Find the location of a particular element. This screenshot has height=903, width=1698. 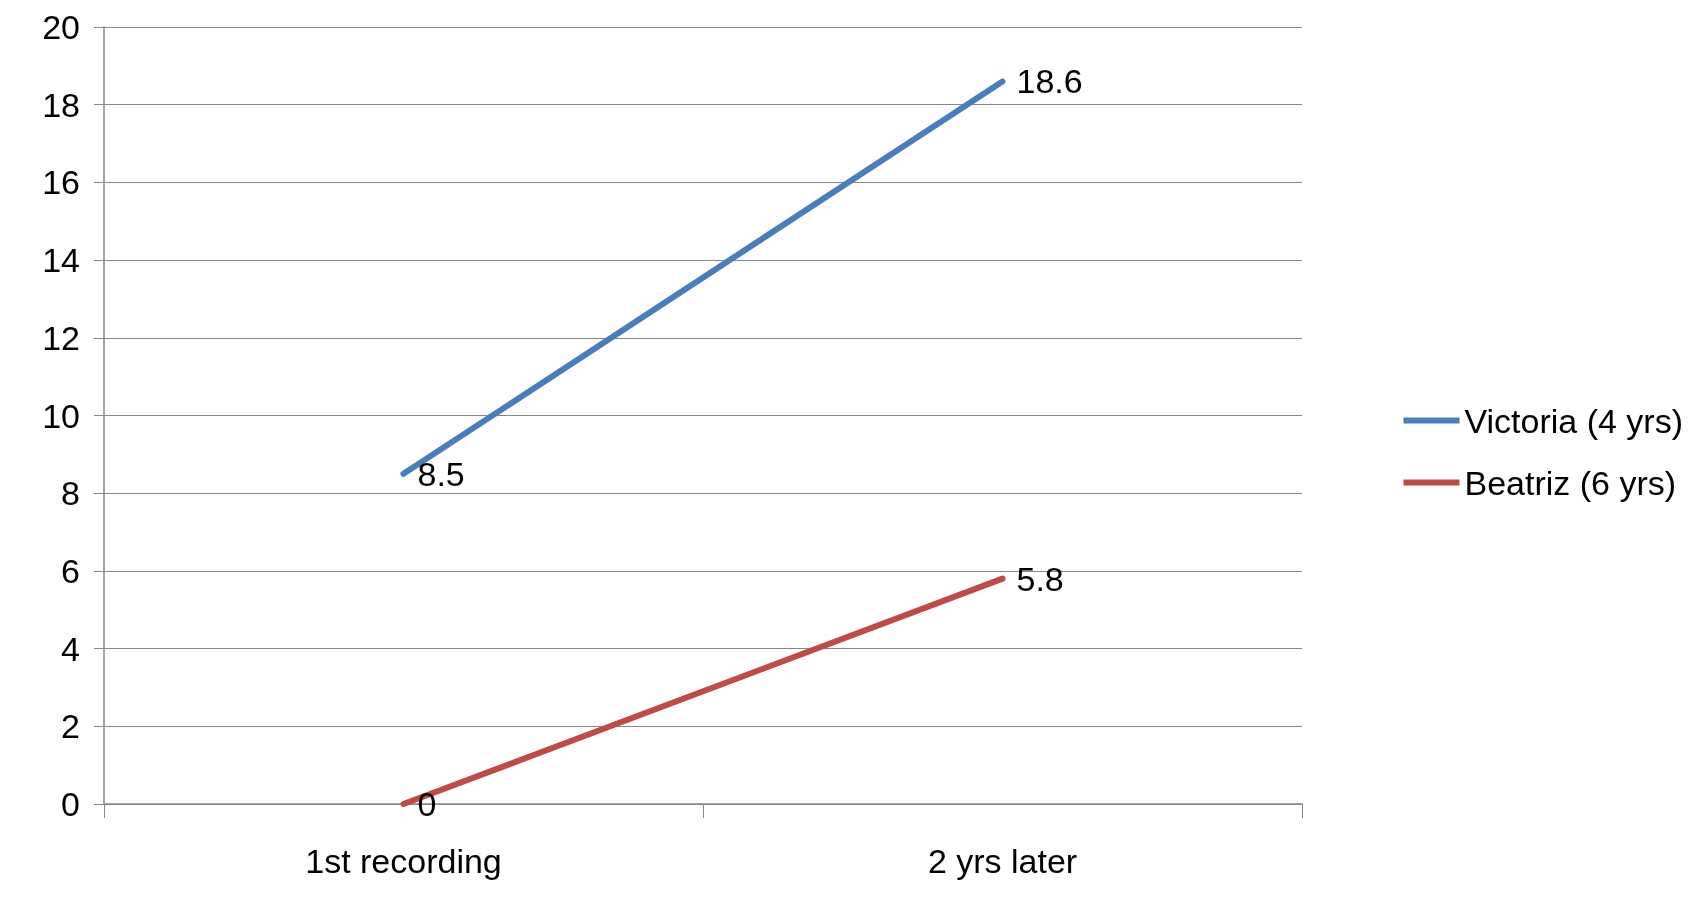

y-tick-label: 6 is located at coordinates (70, 570).